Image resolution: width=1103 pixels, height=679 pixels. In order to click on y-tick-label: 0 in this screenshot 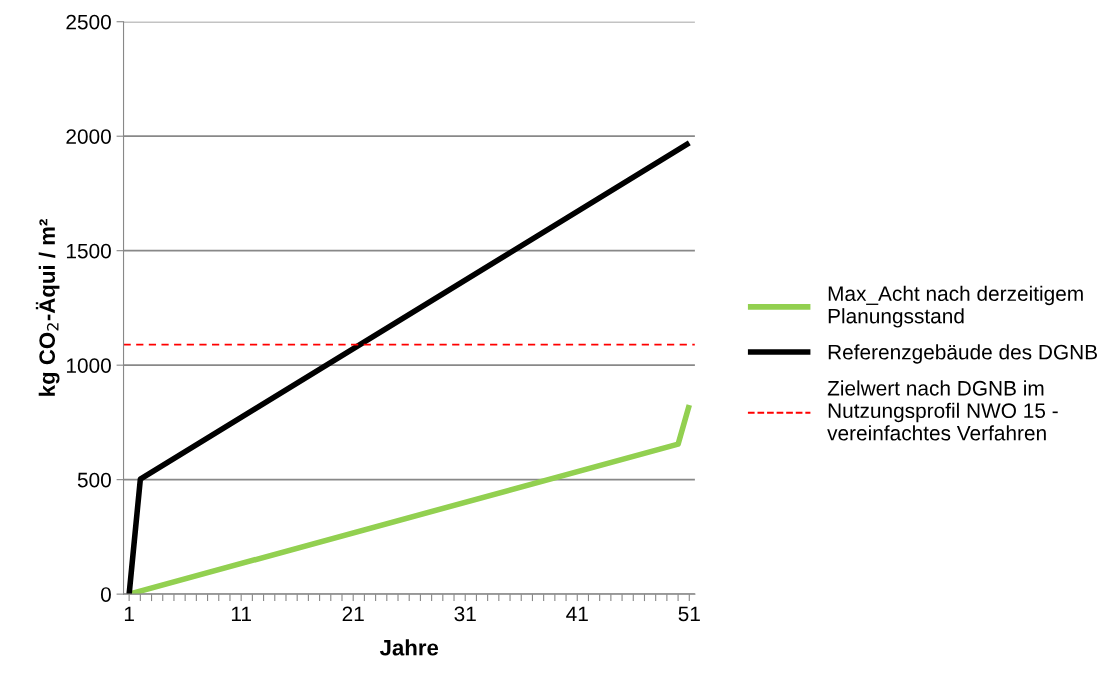, I will do `click(105, 594)`.